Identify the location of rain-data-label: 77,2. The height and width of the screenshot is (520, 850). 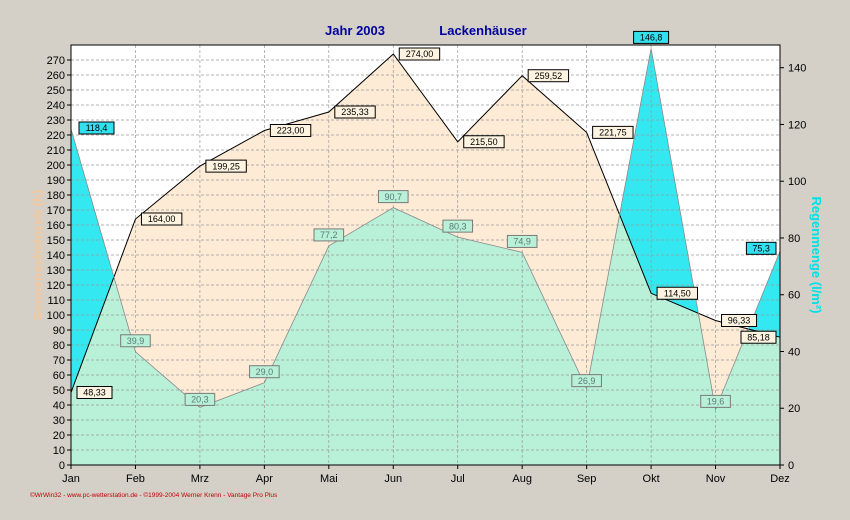
(329, 235).